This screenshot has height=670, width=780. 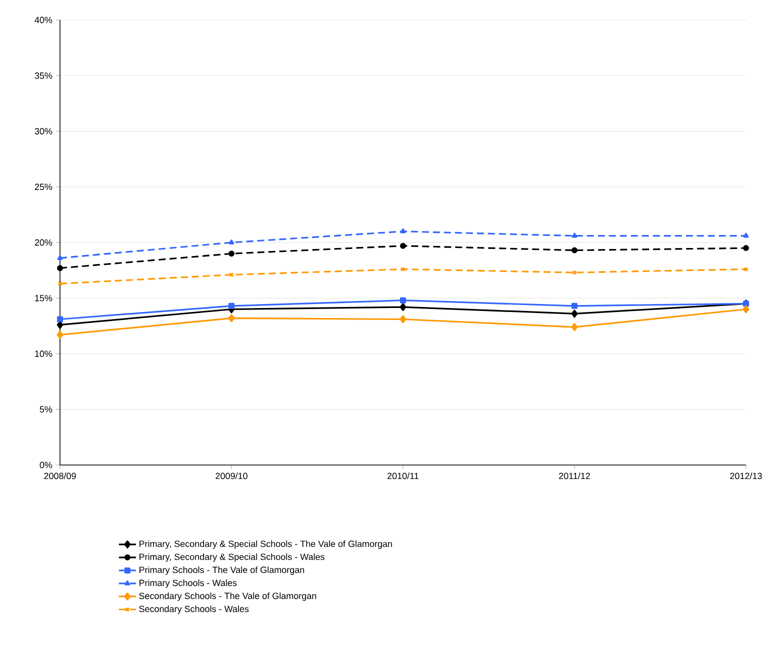 What do you see at coordinates (232, 476) in the screenshot?
I see `x-tick-label: 2009/10` at bounding box center [232, 476].